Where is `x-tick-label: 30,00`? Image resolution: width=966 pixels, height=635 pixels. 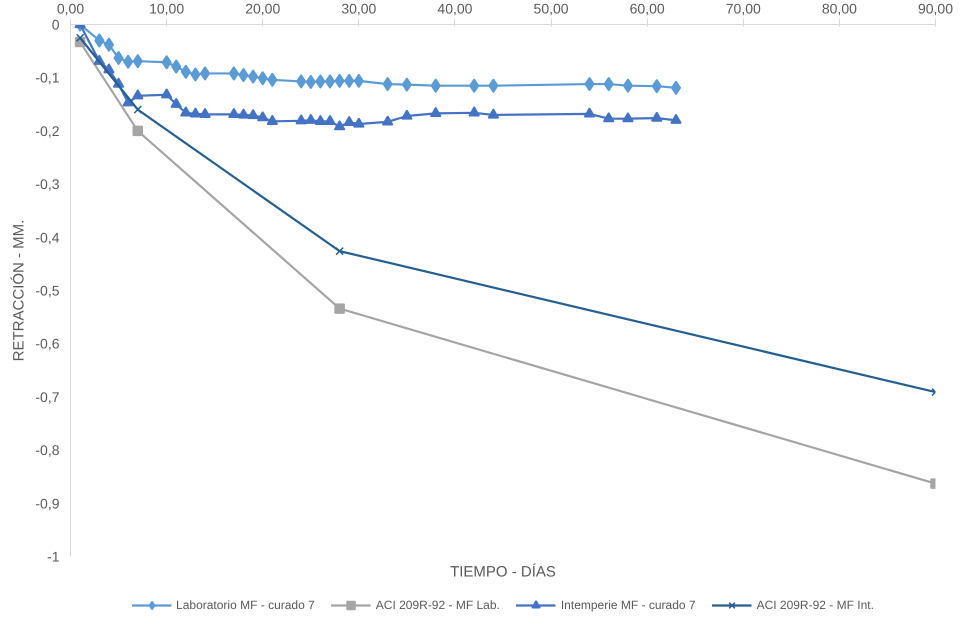
x-tick-label: 30,00 is located at coordinates (359, 8).